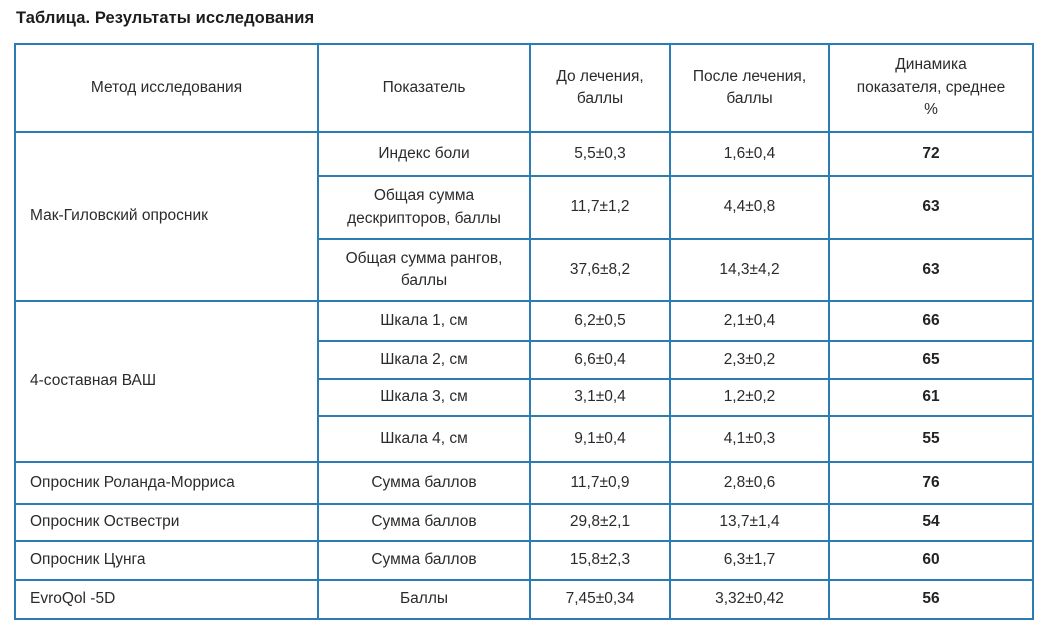  What do you see at coordinates (749, 154) in the screenshot?
I see `after-cell: 1,6±0,4` at bounding box center [749, 154].